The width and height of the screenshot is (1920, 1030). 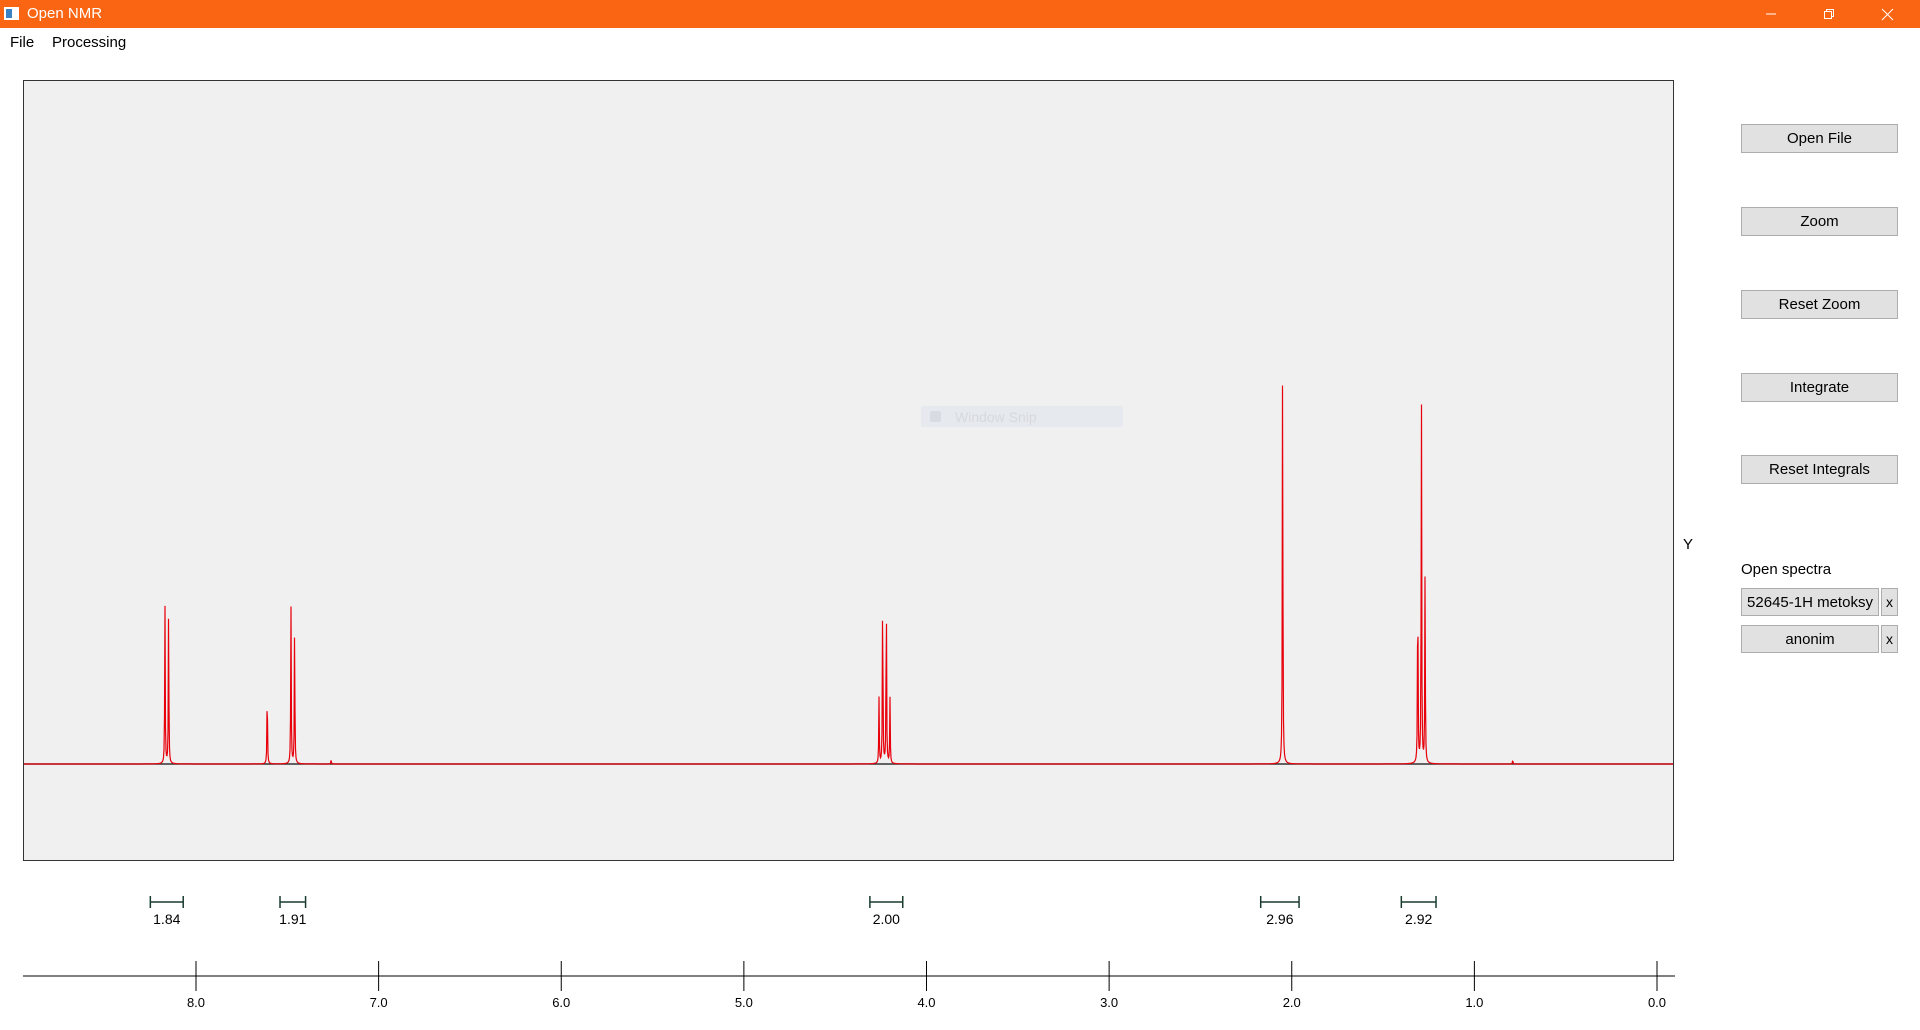 What do you see at coordinates (89, 42) in the screenshot?
I see `menu-processing: Processing` at bounding box center [89, 42].